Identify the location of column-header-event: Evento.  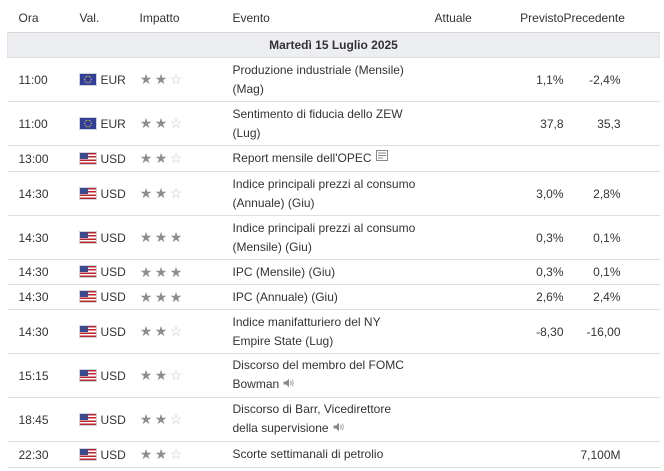
(324, 18).